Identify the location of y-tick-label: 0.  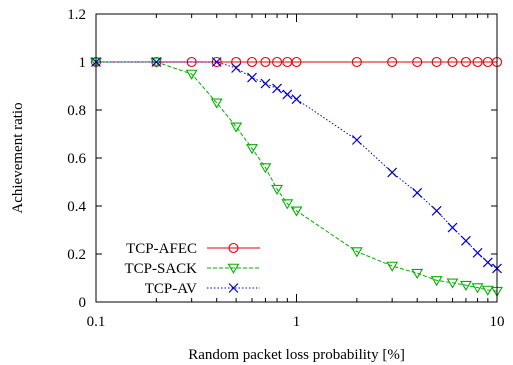
(83, 303).